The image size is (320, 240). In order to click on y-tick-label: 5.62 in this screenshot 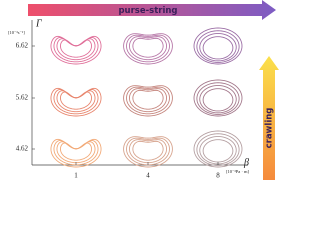, I will do `click(22, 98)`.